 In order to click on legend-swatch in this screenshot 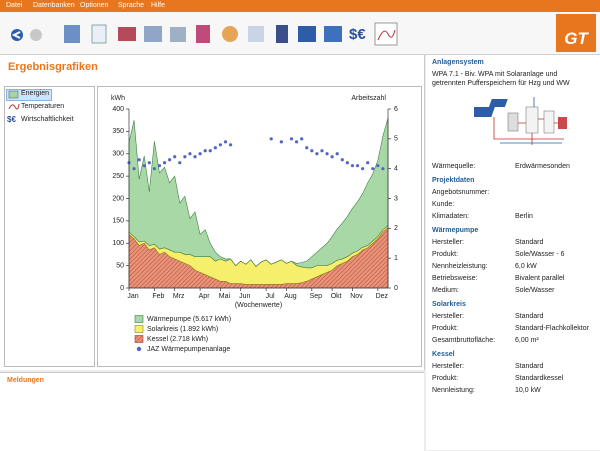, I will do `click(139, 339)`.